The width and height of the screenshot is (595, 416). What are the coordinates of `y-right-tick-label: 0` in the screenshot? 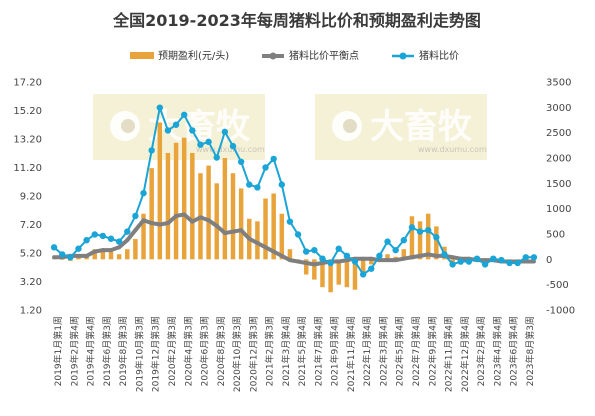 It's located at (549, 260).